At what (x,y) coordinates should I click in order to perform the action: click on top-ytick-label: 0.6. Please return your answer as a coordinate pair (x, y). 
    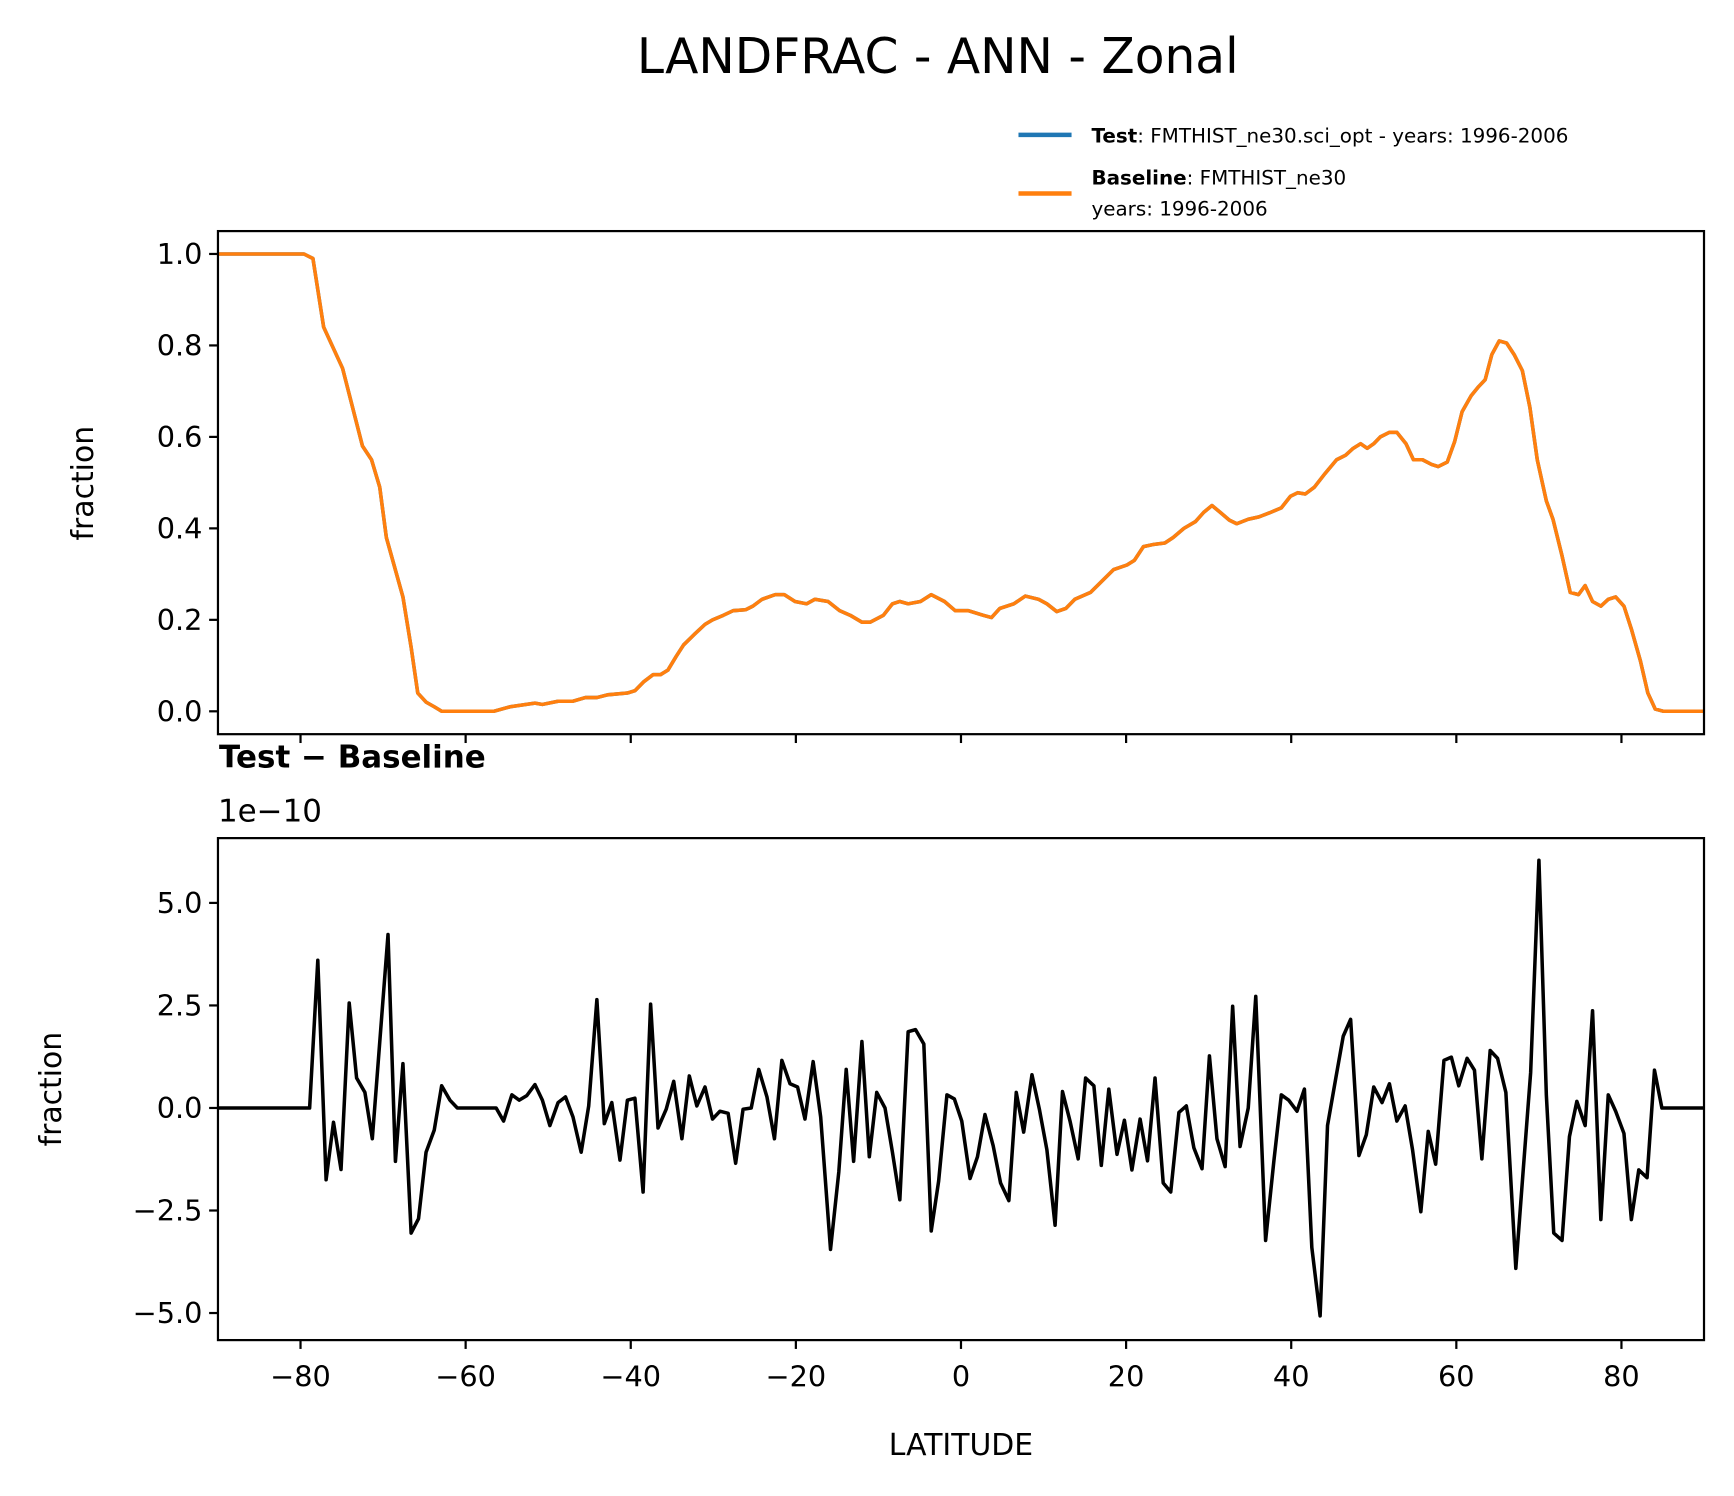
    Looking at the image, I should click on (180, 437).